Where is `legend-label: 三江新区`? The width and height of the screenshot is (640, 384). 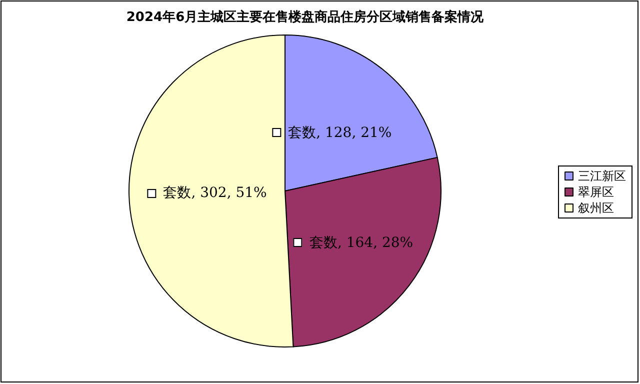
legend-label: 三江新区 is located at coordinates (602, 176).